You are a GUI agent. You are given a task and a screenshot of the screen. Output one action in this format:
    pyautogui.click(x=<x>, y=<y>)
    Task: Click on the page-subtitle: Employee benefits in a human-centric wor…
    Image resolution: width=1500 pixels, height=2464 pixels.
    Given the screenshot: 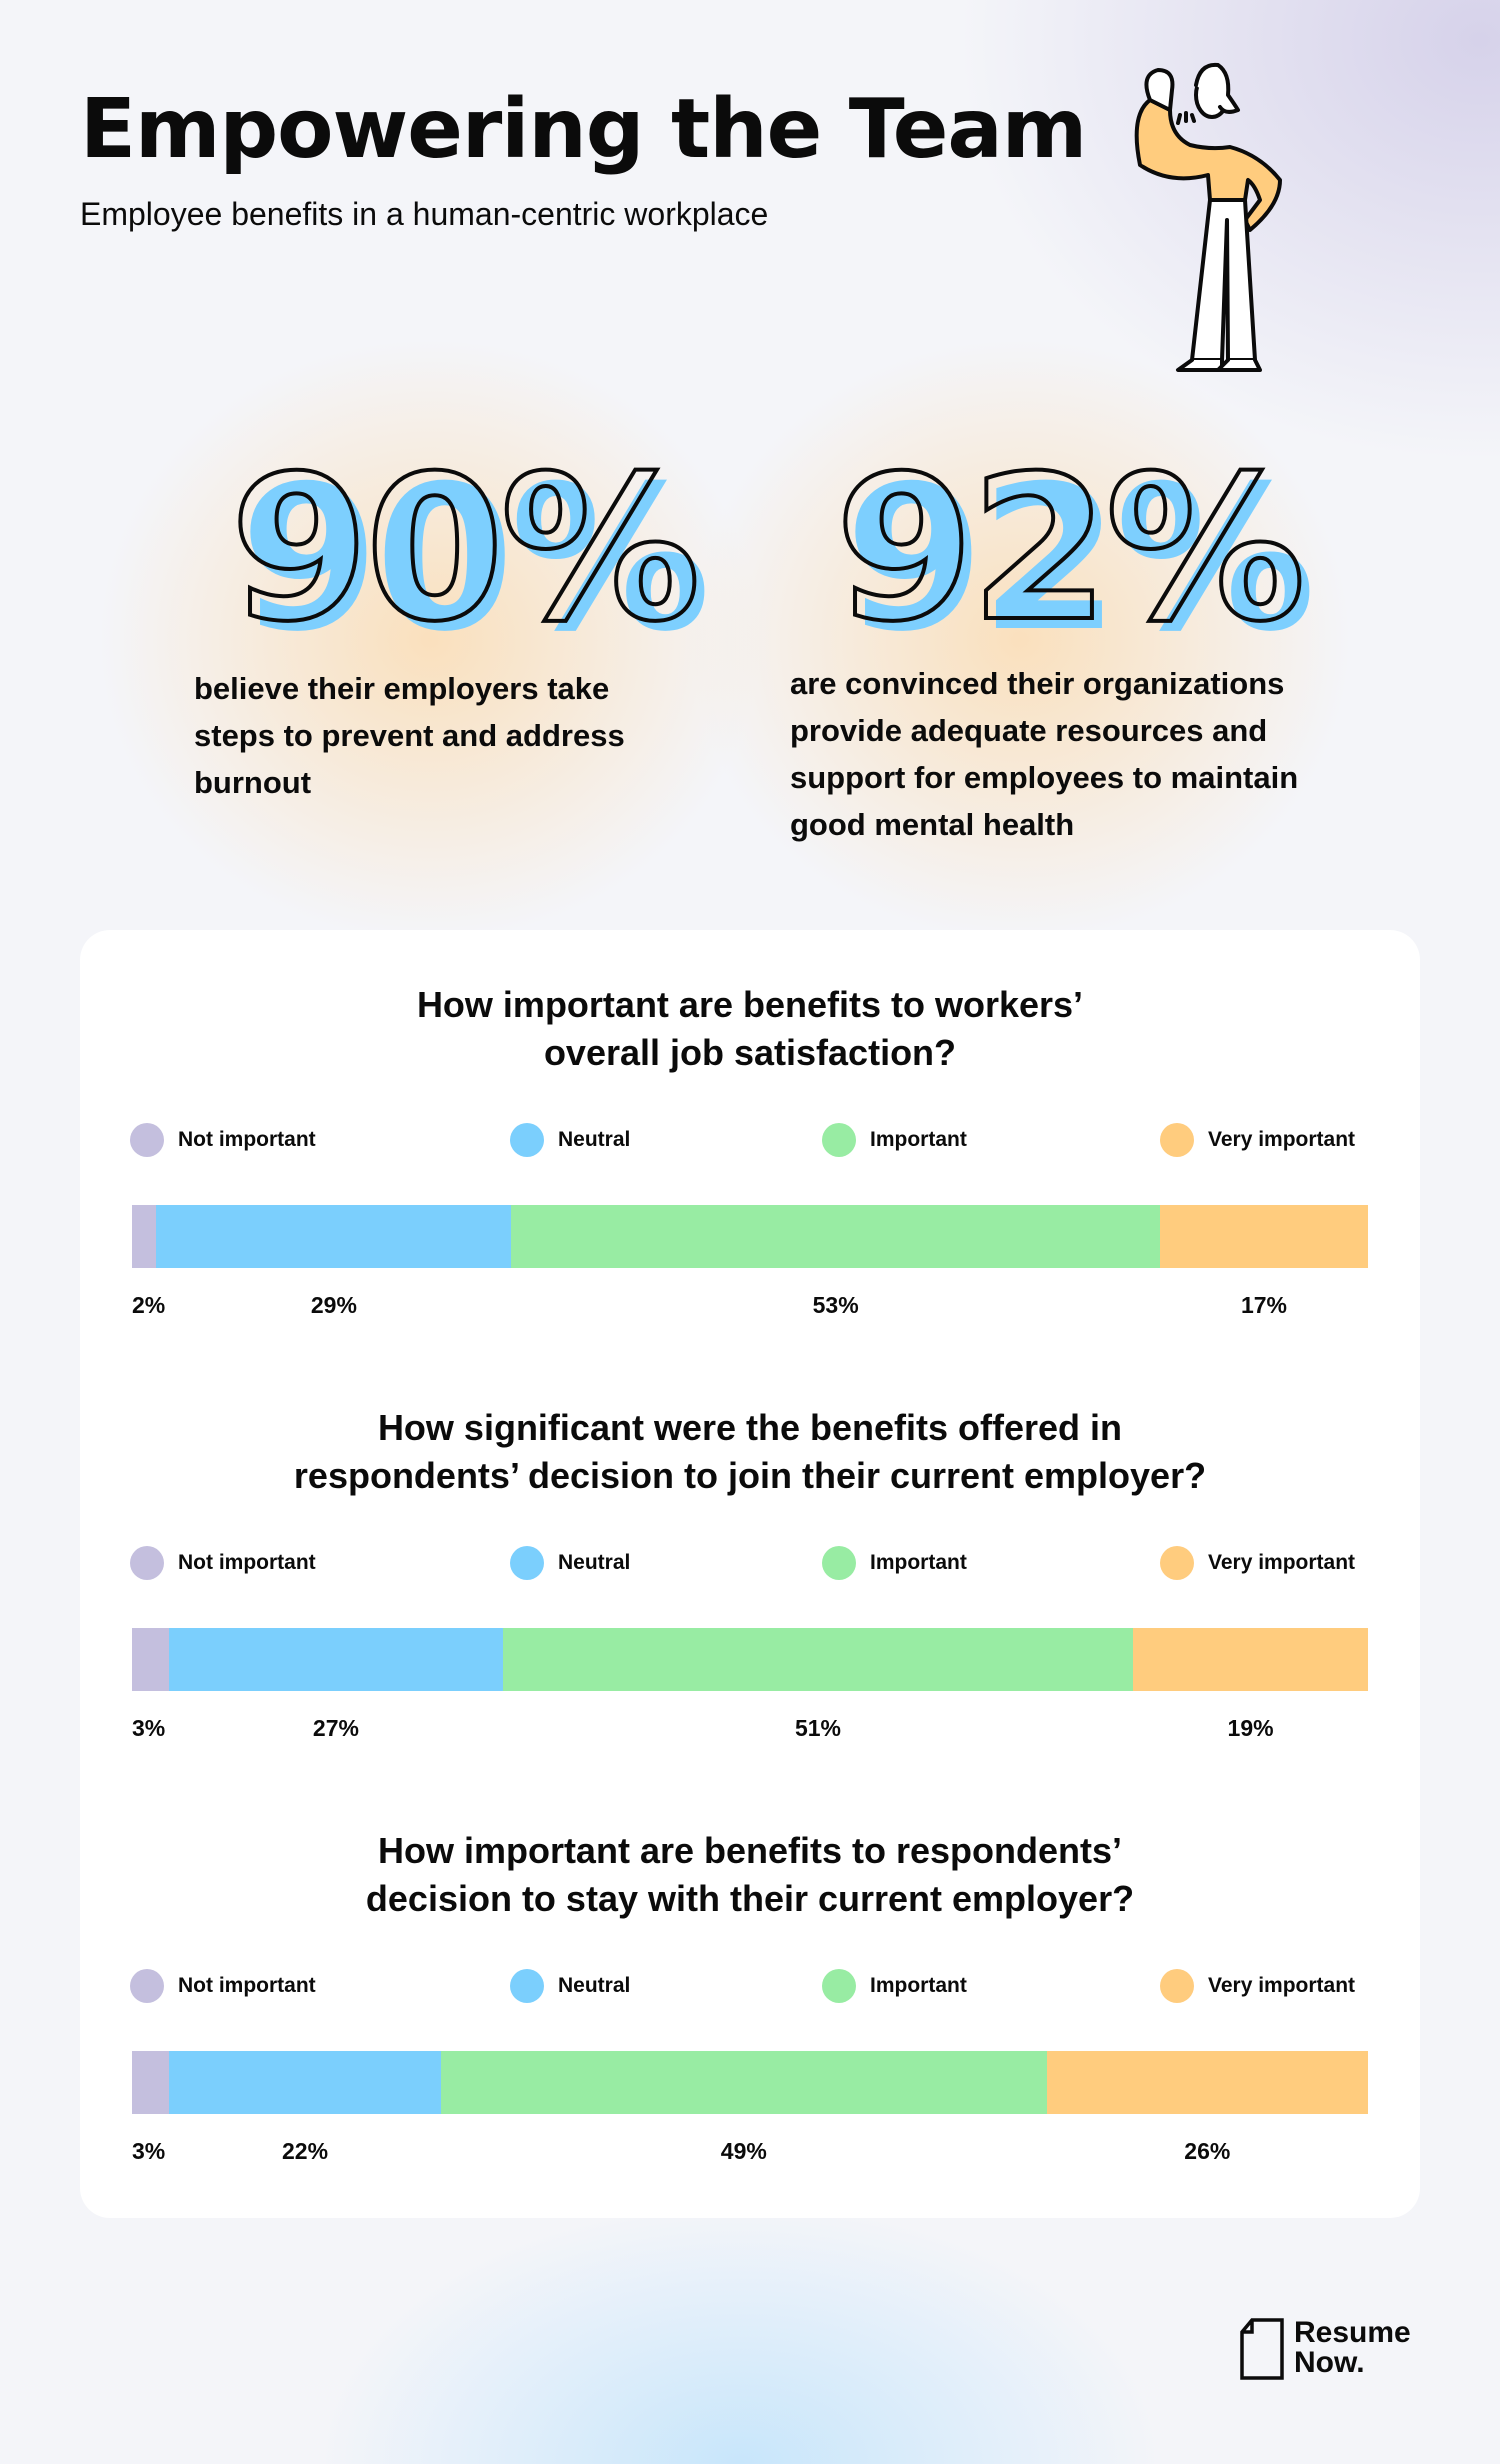 What is the action you would take?
    pyautogui.click(x=424, y=214)
    